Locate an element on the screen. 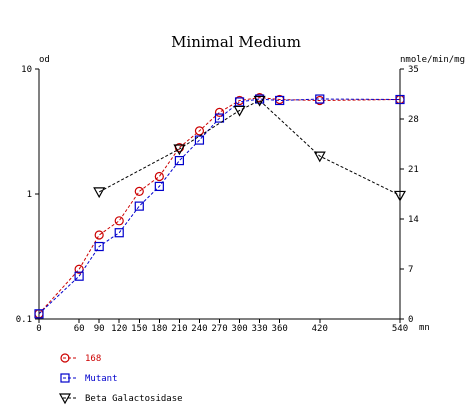 This screenshot has width=472, height=405. right-tick-label: 28 is located at coordinates (413, 120).